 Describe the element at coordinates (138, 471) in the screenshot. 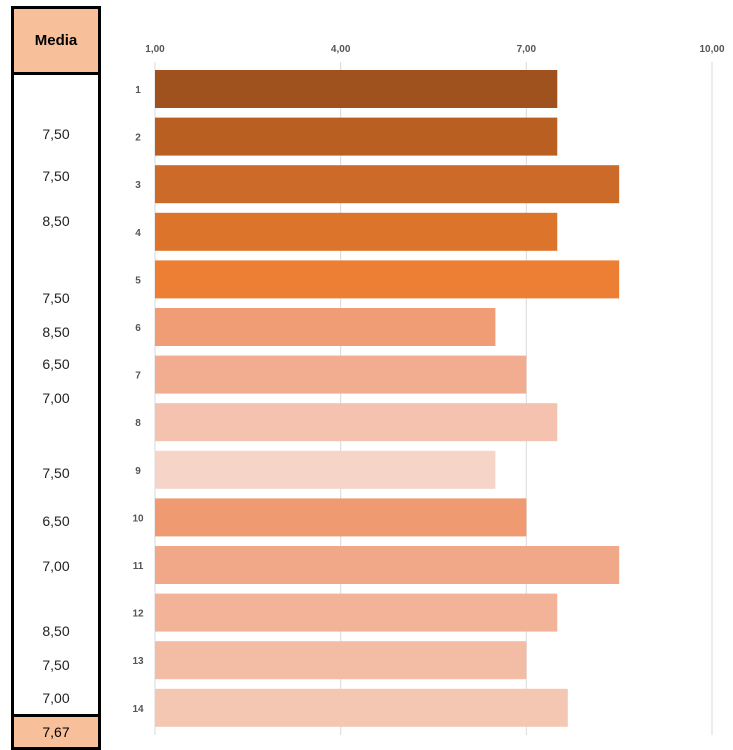

I see `category-label: 9` at that location.